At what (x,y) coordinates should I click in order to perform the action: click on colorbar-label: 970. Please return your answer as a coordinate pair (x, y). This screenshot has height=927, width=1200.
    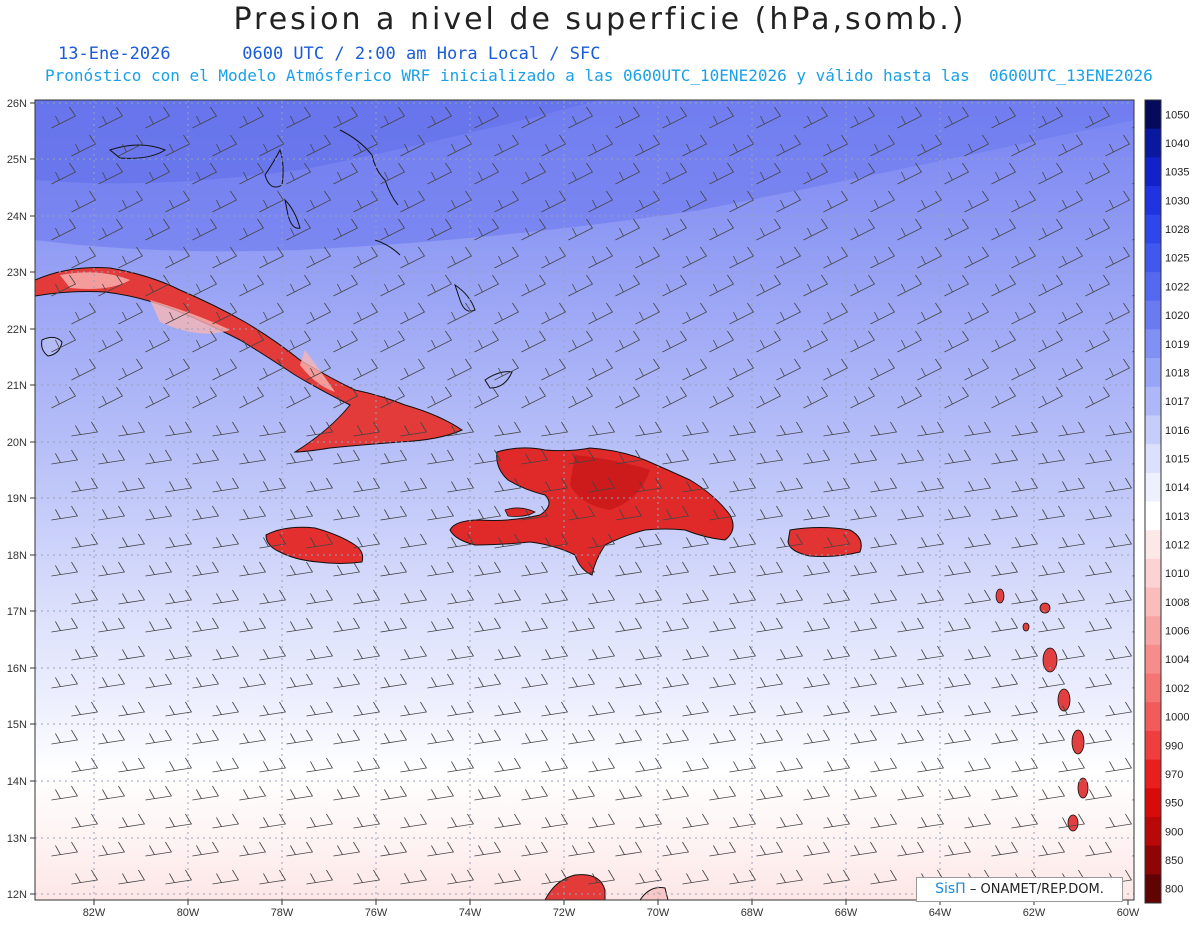
    Looking at the image, I should click on (1174, 775).